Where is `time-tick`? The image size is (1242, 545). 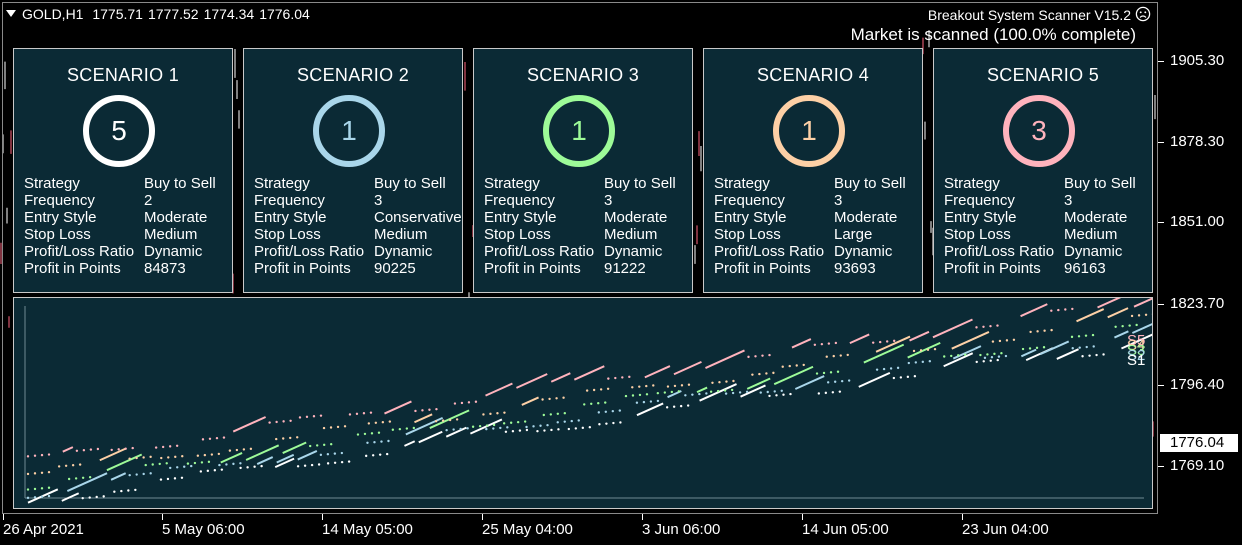 time-tick is located at coordinates (802, 517).